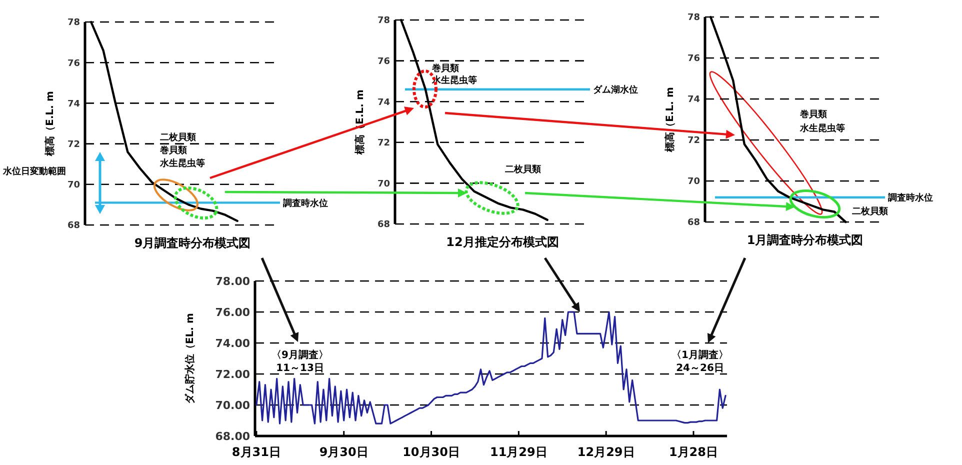  Describe the element at coordinates (343, 452) in the screenshot. I see `x-tick-label: 9月30日` at that location.